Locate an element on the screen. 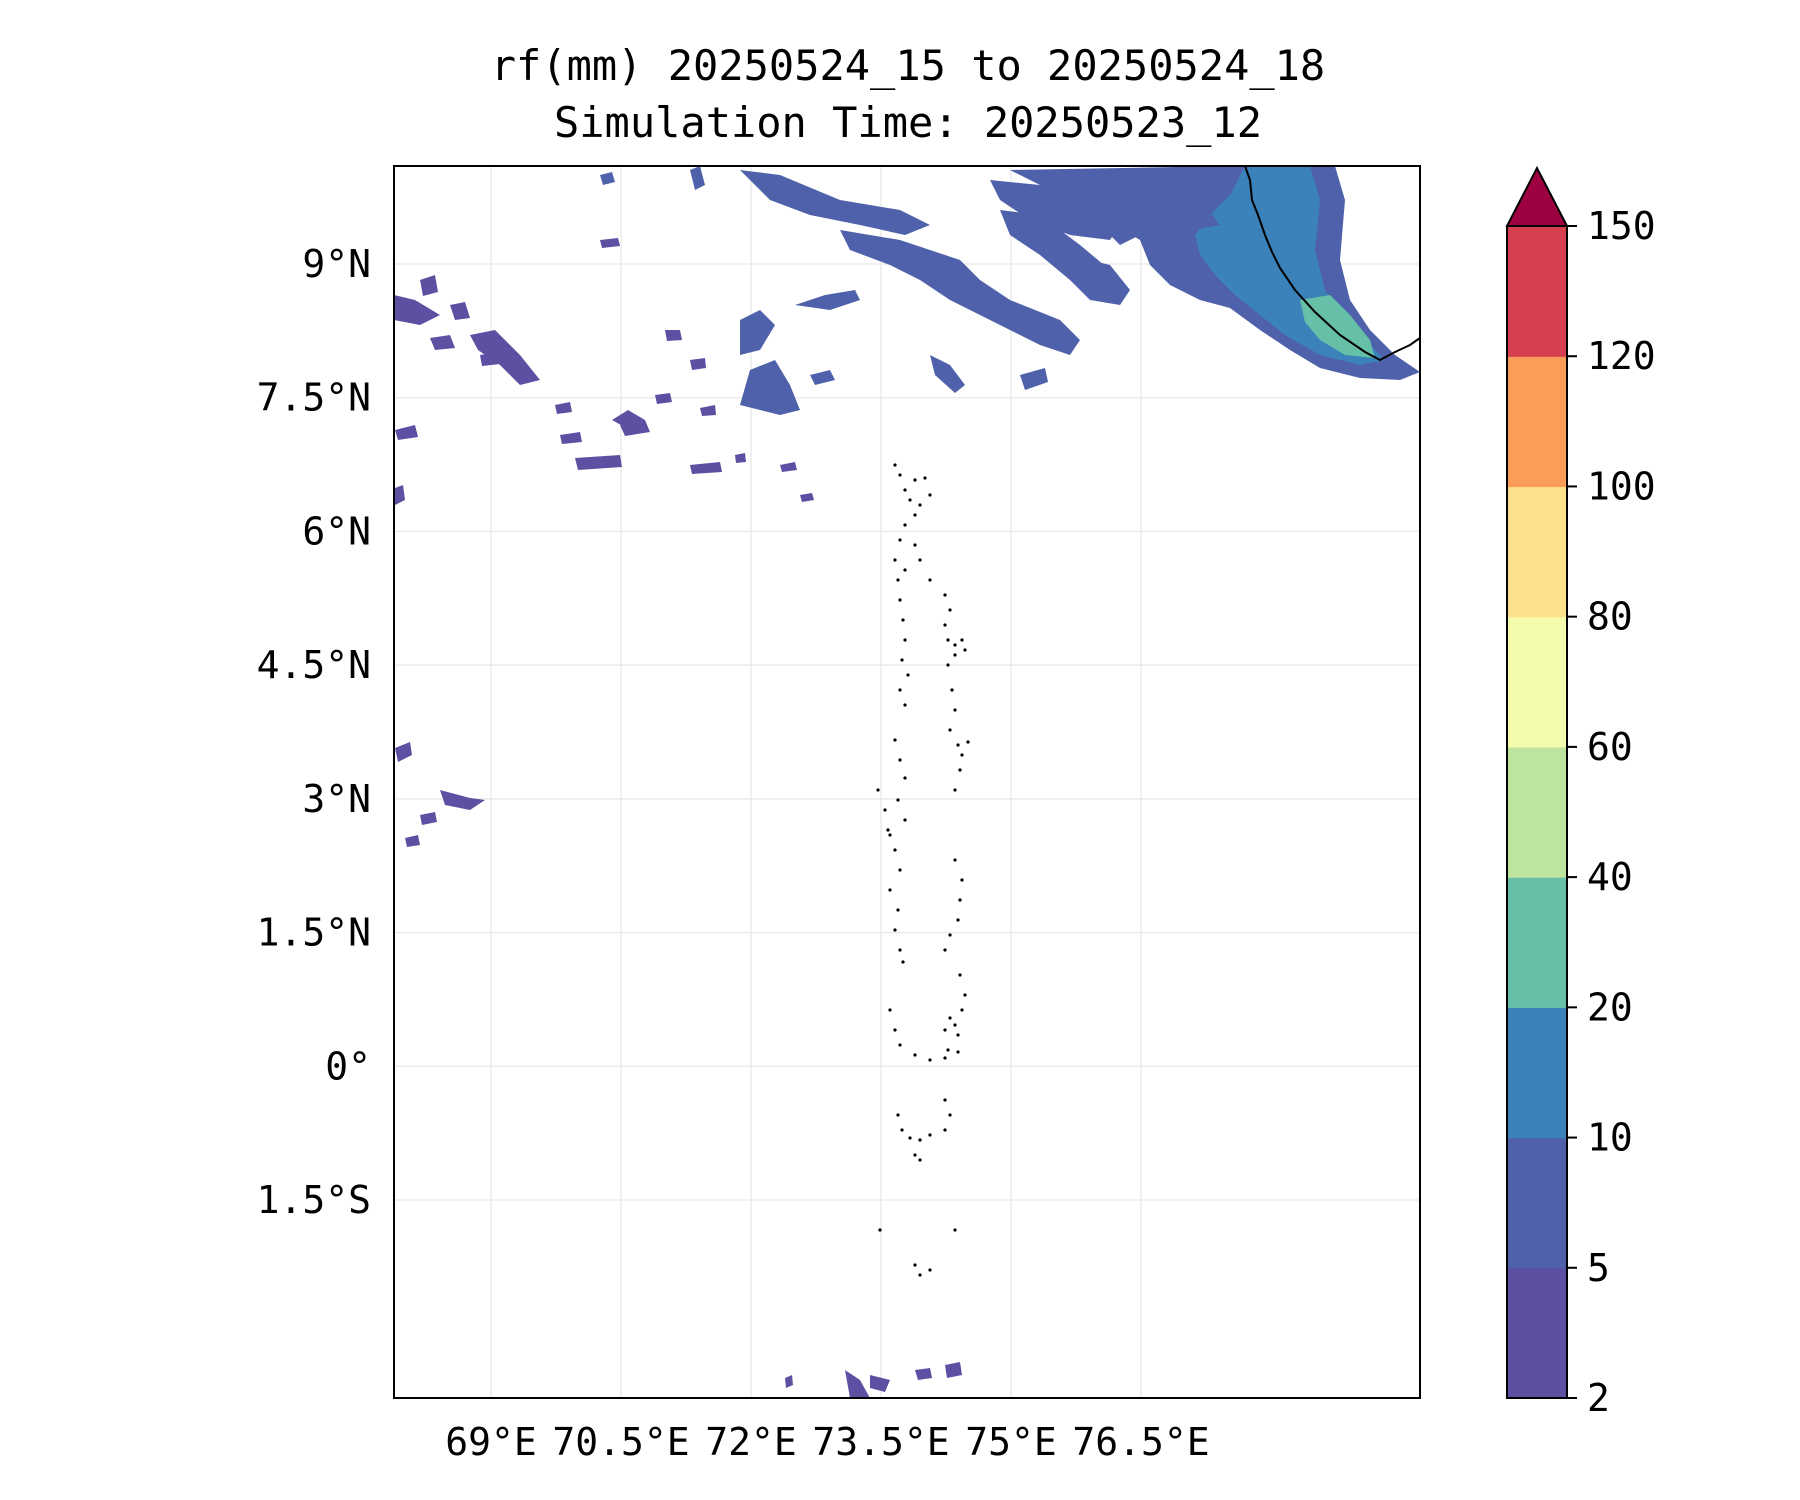 The height and width of the screenshot is (1500, 1800). colorbar-tick-label: 80 is located at coordinates (1610, 617).